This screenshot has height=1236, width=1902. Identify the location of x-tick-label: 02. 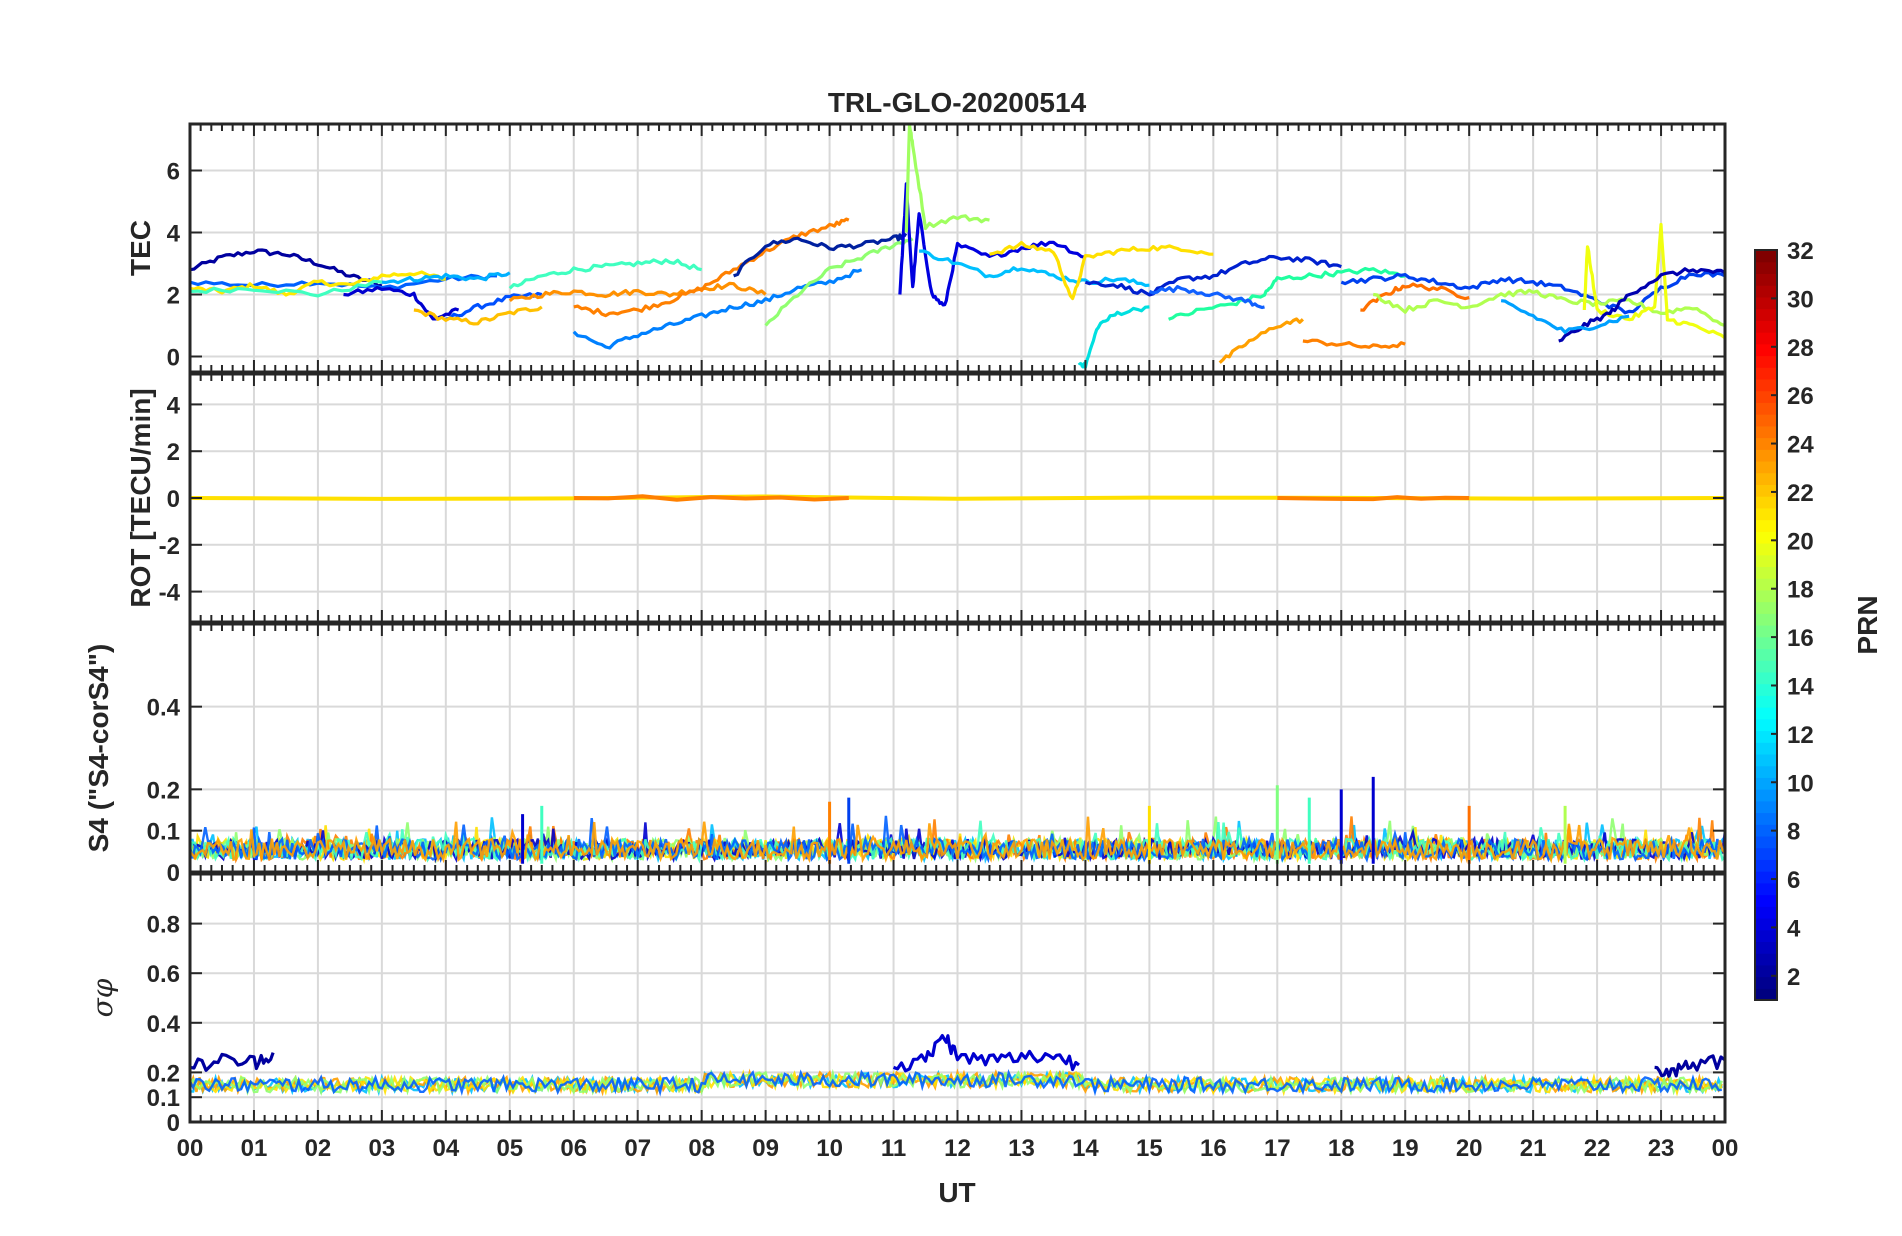
(318, 1148).